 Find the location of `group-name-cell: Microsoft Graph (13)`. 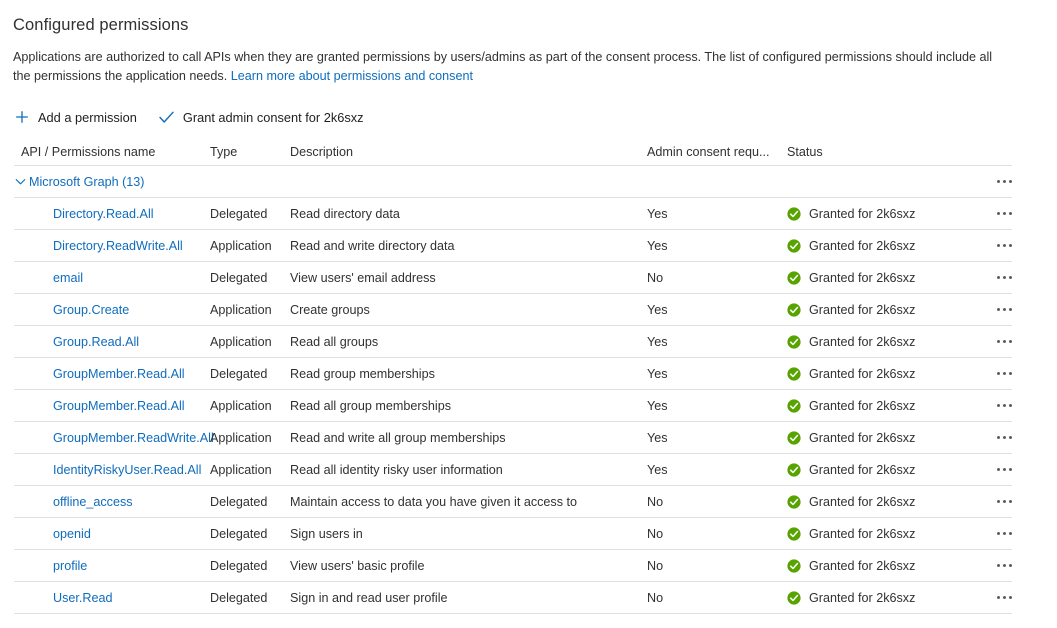

group-name-cell: Microsoft Graph (13) is located at coordinates (105, 182).